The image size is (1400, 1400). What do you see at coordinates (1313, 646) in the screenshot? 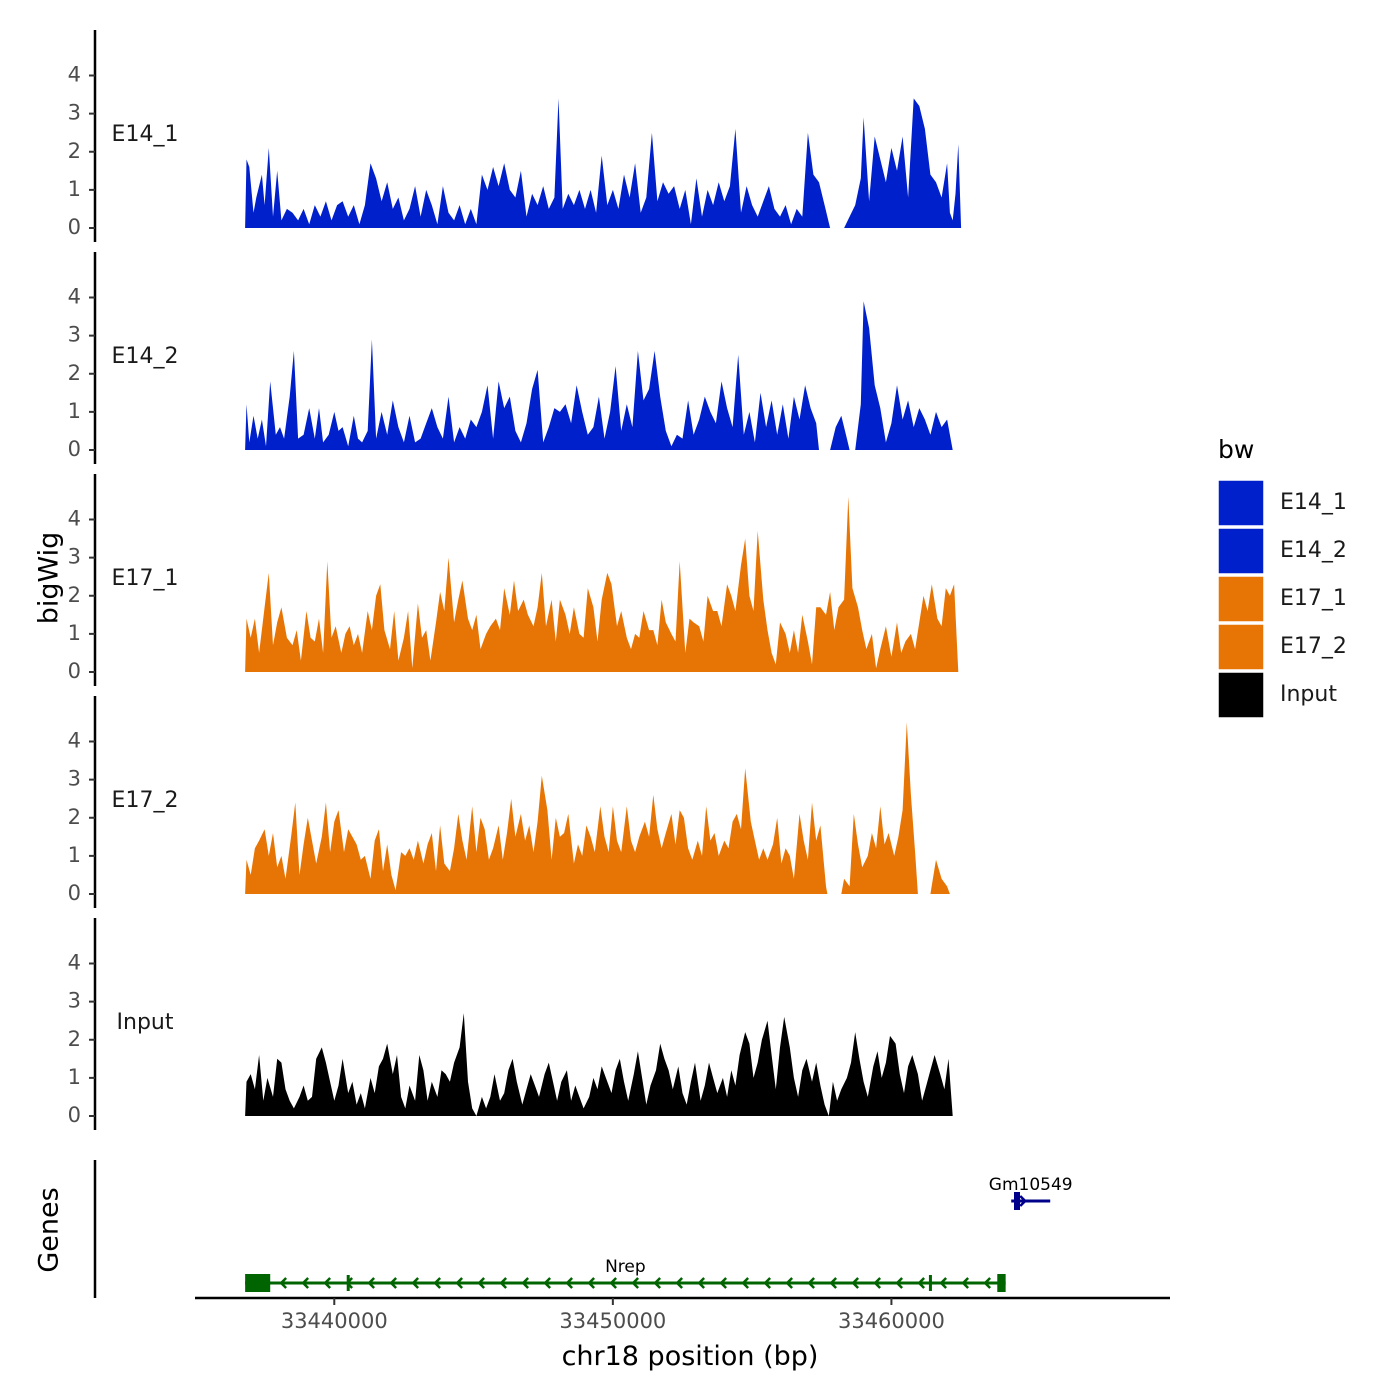
I see `legend-label-E17_2: E17_2` at bounding box center [1313, 646].